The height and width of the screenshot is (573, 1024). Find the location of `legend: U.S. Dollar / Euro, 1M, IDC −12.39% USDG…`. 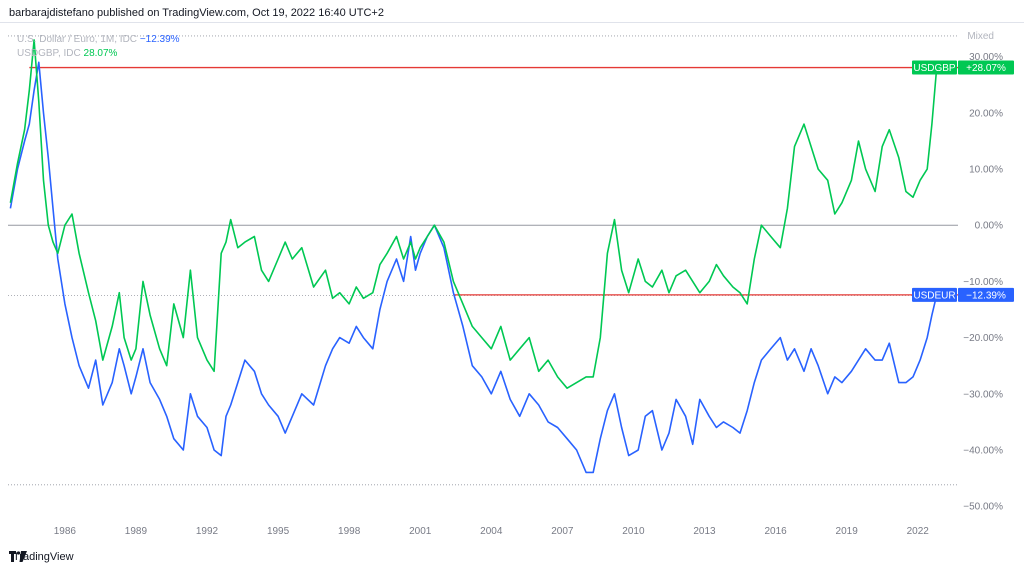

legend: U.S. Dollar / Euro, 1M, IDC −12.39% USDG… is located at coordinates (98, 47).